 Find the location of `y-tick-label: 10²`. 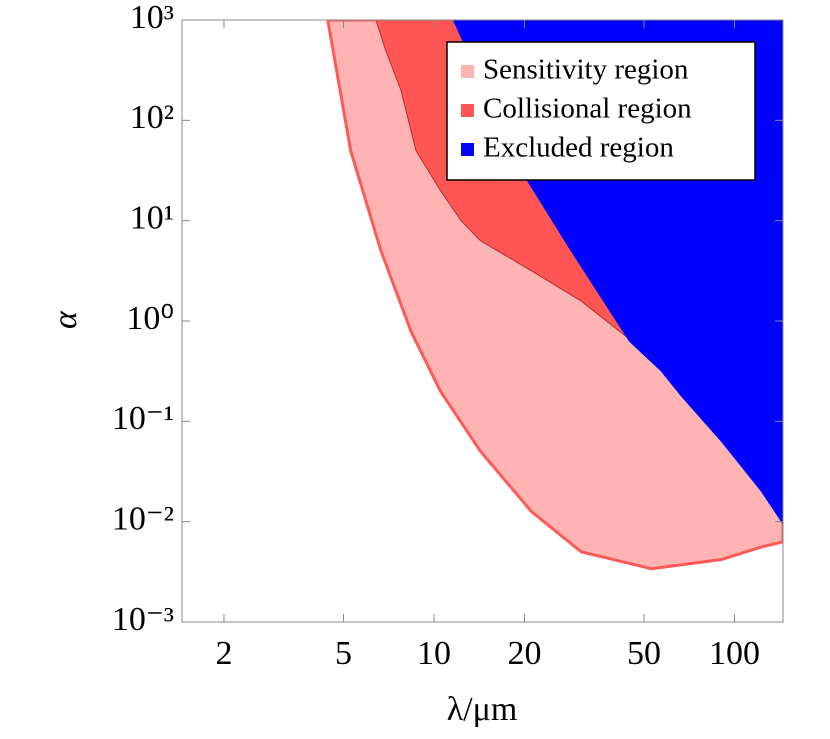

y-tick-label: 10² is located at coordinates (152, 117).